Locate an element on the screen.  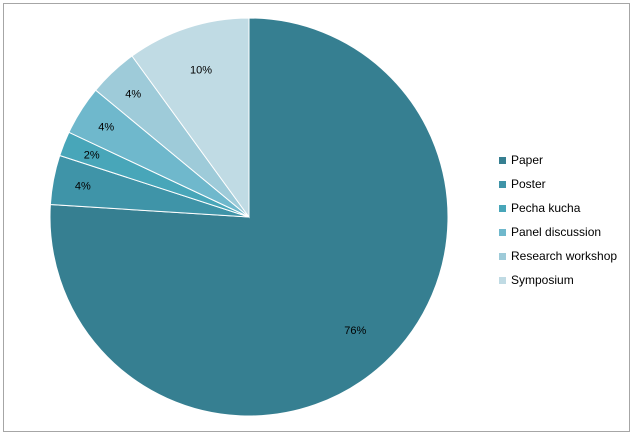
legend-label: Panel discussion is located at coordinates (556, 232).